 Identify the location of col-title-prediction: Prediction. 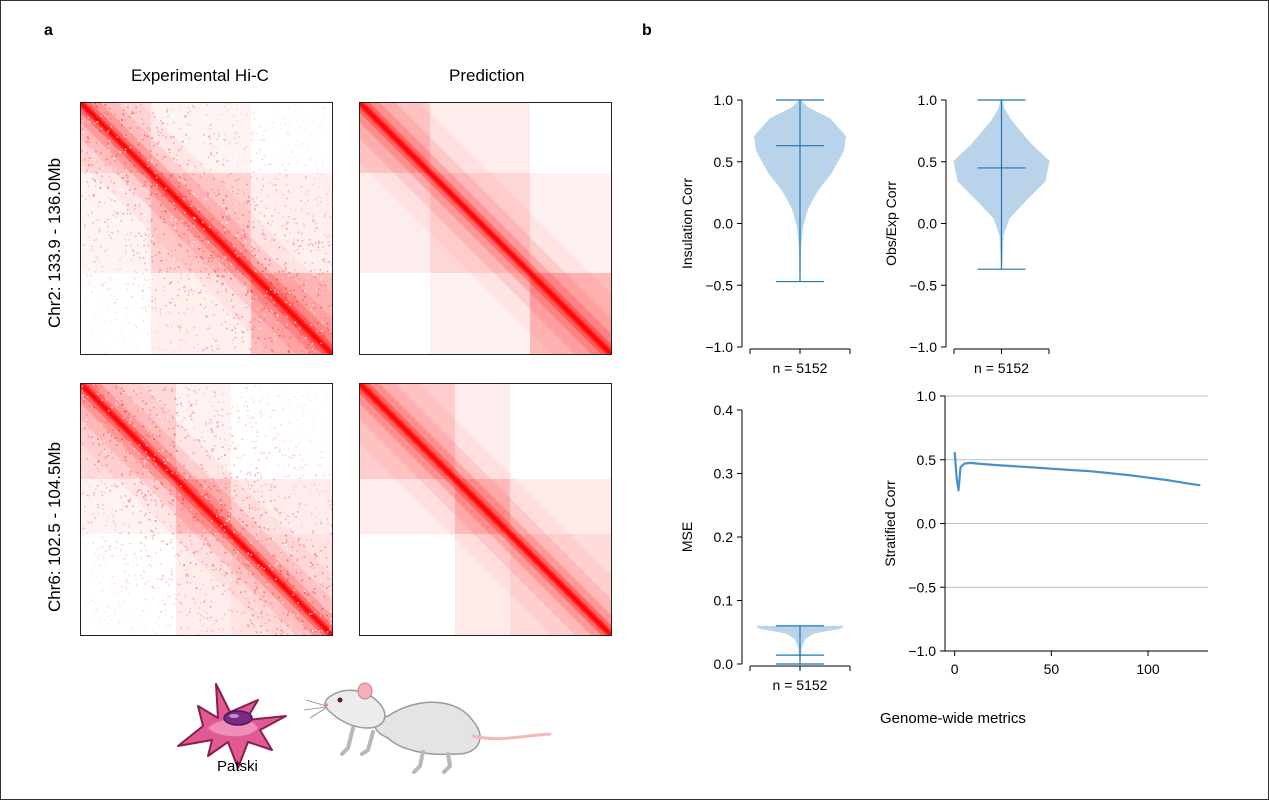
(487, 75).